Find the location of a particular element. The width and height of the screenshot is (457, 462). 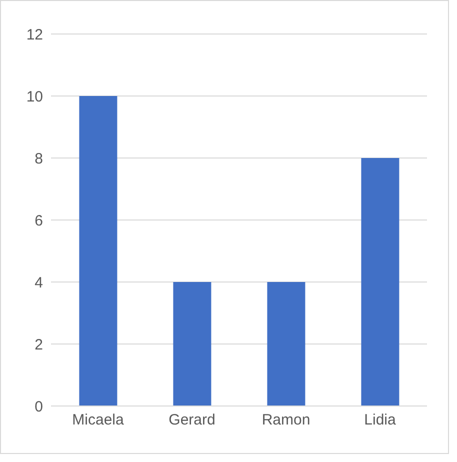

y-tick-label: 12 is located at coordinates (34, 35).